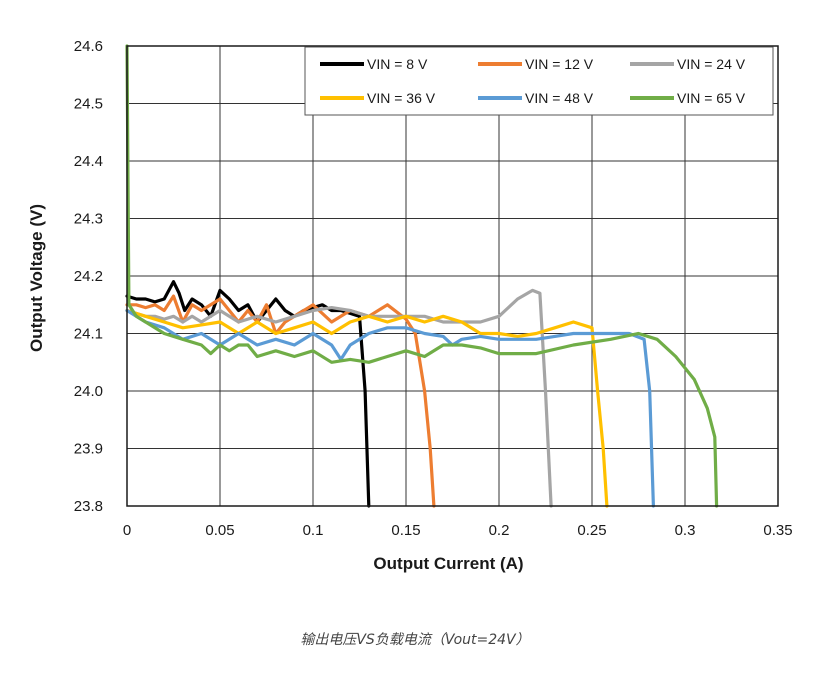  I want to click on legend-label: VIN = 48 V, so click(559, 98).